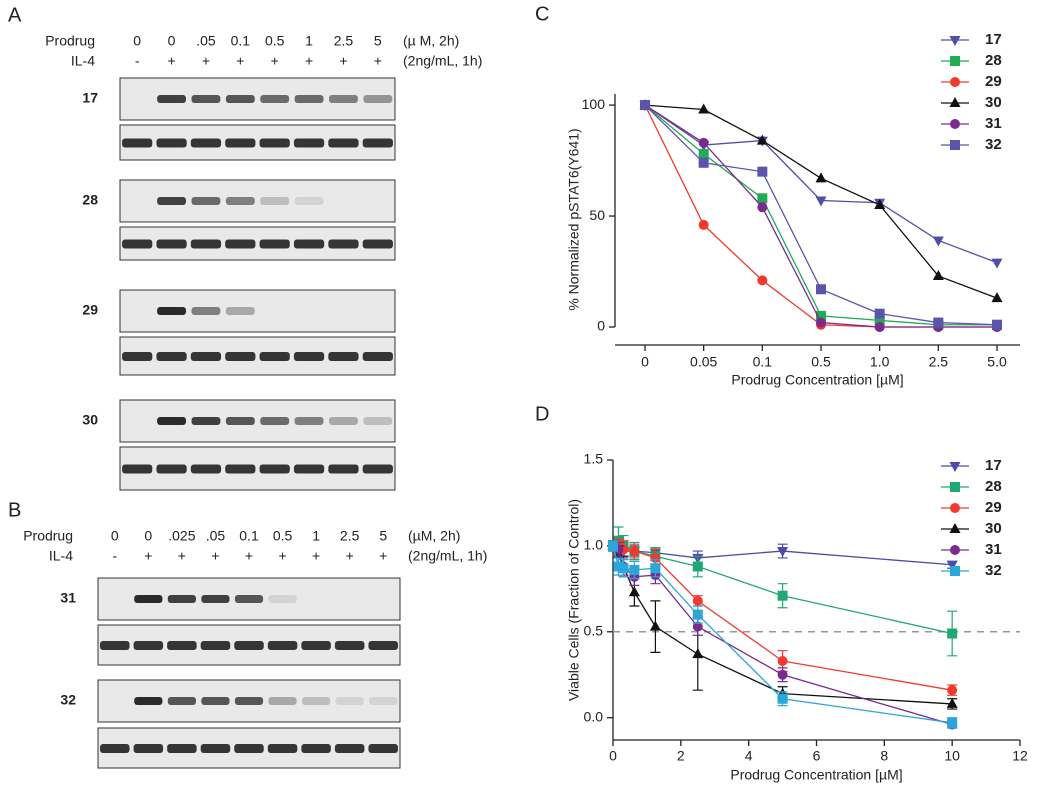 This screenshot has height=793, width=1050. What do you see at coordinates (997, 362) in the screenshot?
I see `x-tick-label: 5.0` at bounding box center [997, 362].